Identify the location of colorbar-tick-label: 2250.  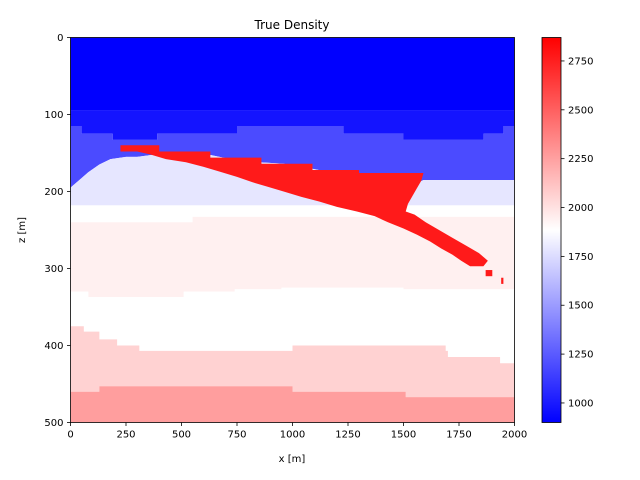
(580, 159).